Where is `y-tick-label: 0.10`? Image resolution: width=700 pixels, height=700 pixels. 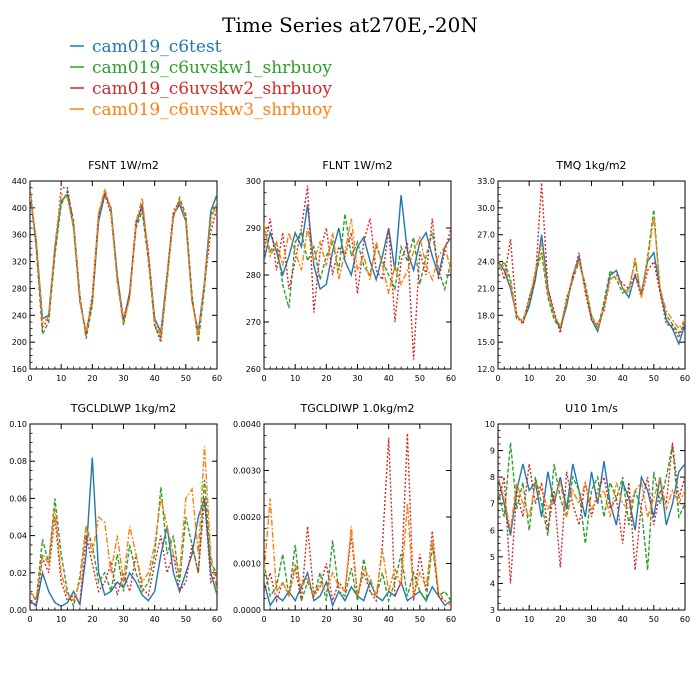
y-tick-label: 0.10 is located at coordinates (18, 424).